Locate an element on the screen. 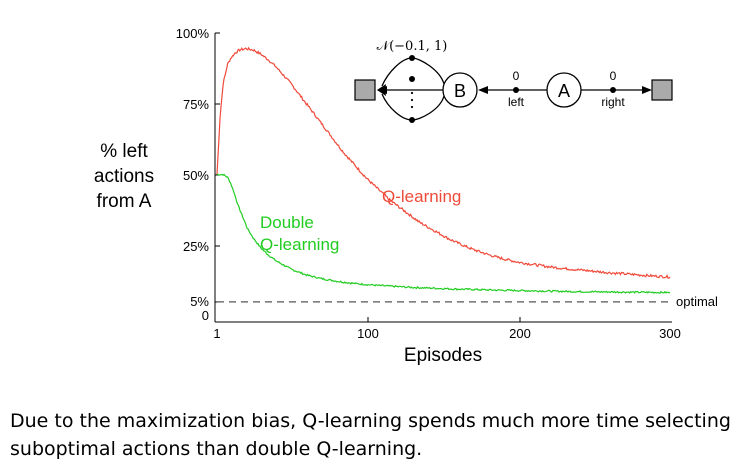 This screenshot has width=743, height=471. state-b-label: B is located at coordinates (460, 91).